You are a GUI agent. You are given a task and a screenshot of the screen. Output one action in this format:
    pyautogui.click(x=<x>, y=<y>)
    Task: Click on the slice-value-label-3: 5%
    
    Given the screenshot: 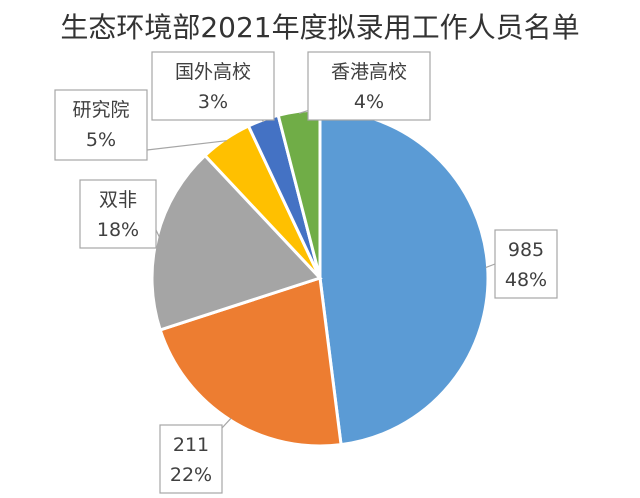 What is the action you would take?
    pyautogui.click(x=101, y=140)
    